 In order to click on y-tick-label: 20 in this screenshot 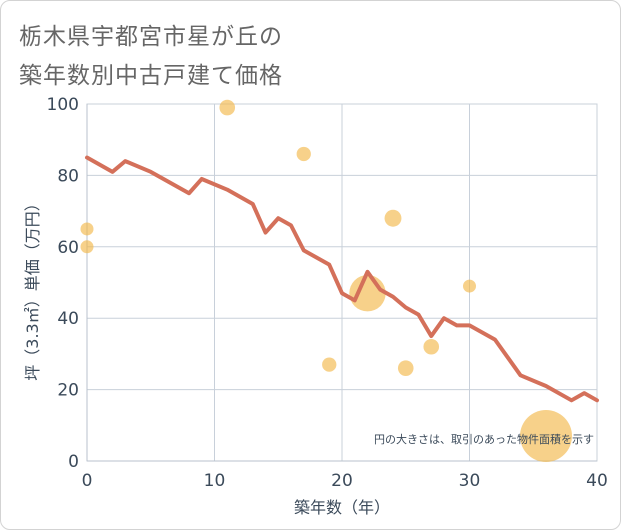, I will do `click(68, 391)`.